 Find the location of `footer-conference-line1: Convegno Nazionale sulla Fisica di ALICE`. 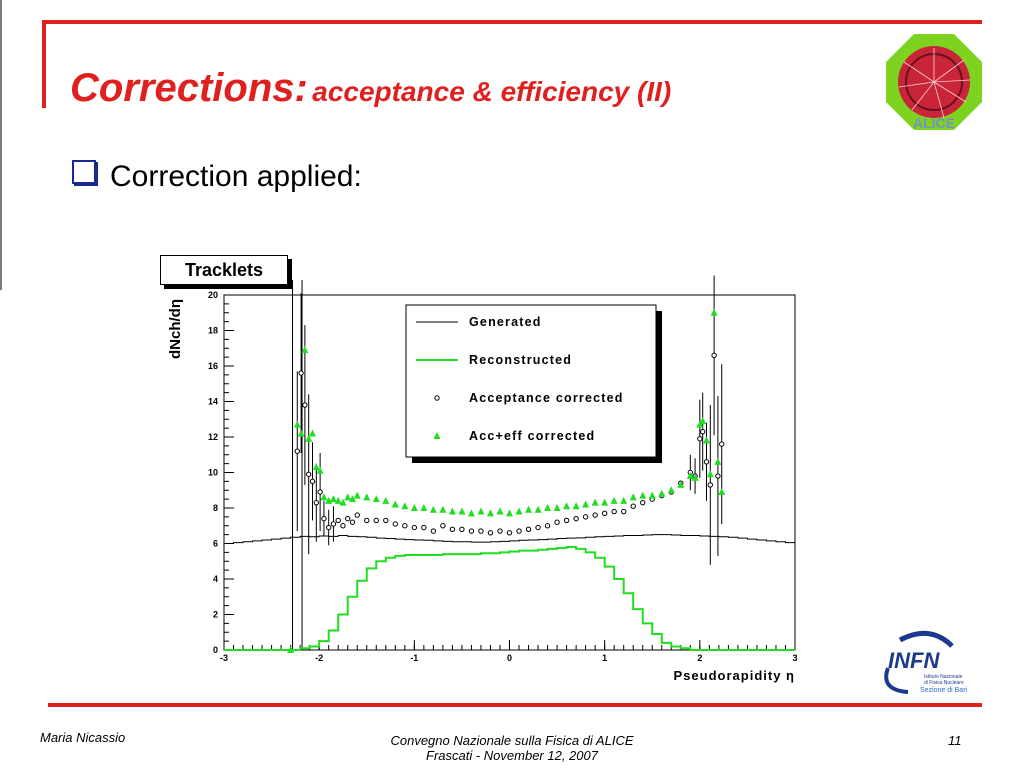

footer-conference-line1: Convegno Nazionale sulla Fisica di ALICE is located at coordinates (512, 740).